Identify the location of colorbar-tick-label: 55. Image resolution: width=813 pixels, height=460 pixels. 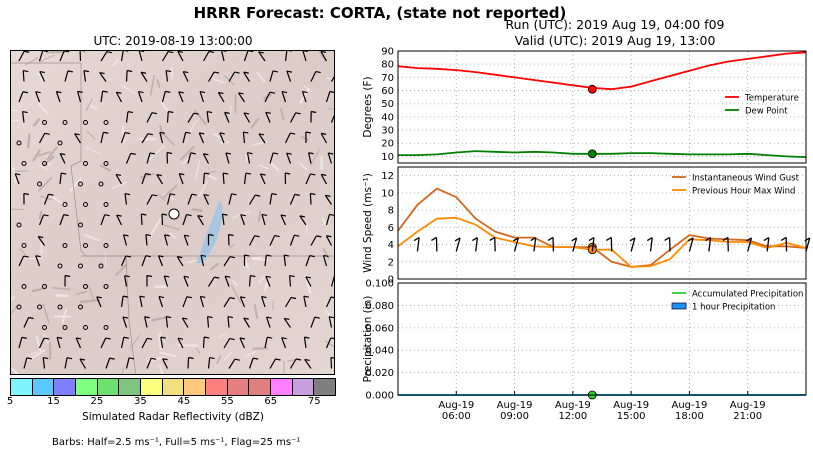
(227, 401).